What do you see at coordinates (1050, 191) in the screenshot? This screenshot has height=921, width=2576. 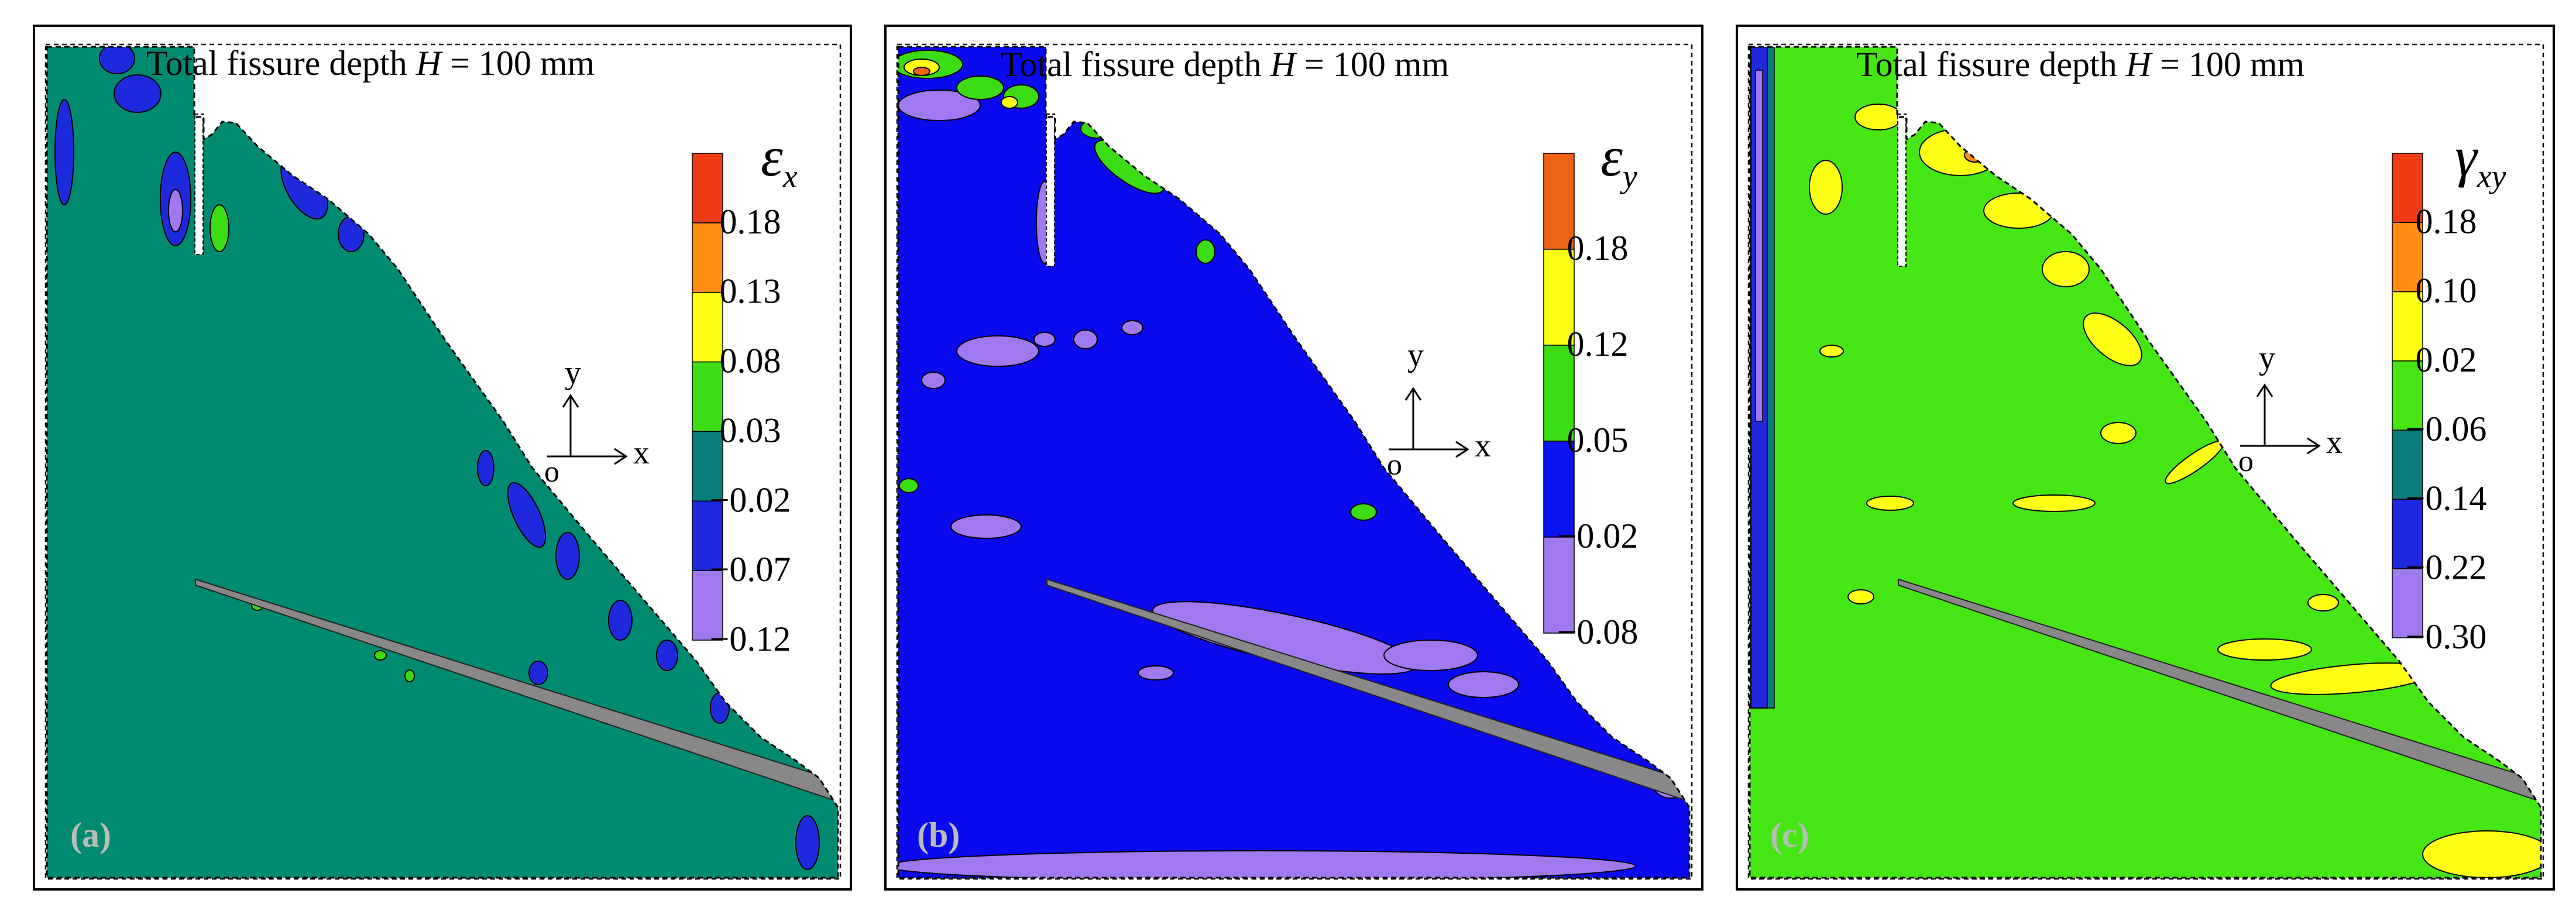 I see `panel-b-fissure` at bounding box center [1050, 191].